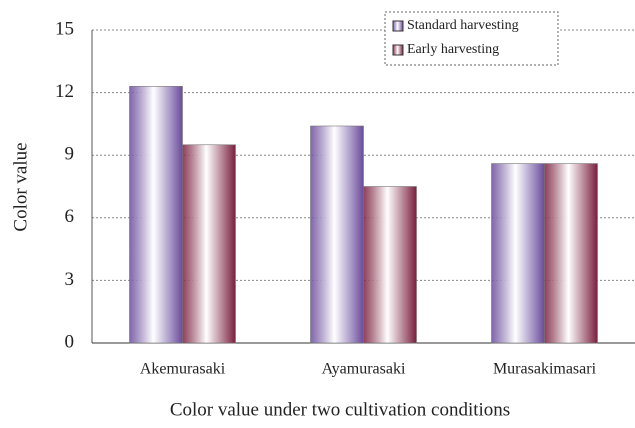 The image size is (635, 428). I want to click on x-tick-label: Akemurasaki, so click(183, 369).